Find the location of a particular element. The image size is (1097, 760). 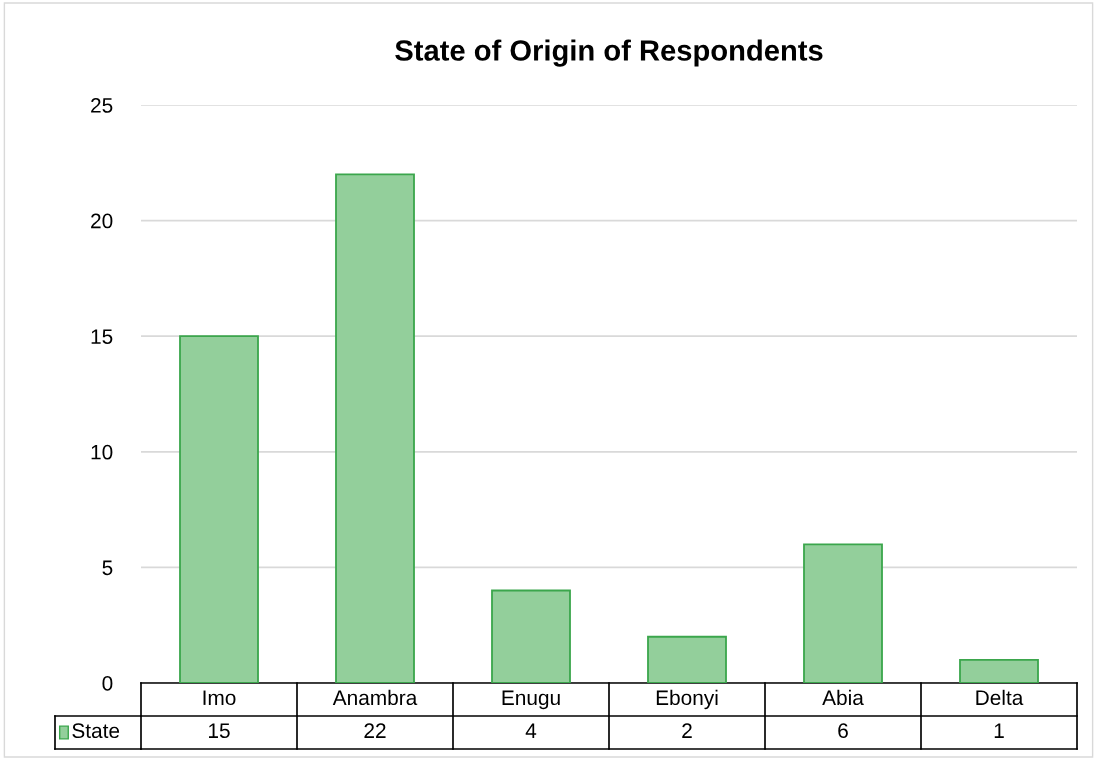

data-label: 22 is located at coordinates (375, 730).